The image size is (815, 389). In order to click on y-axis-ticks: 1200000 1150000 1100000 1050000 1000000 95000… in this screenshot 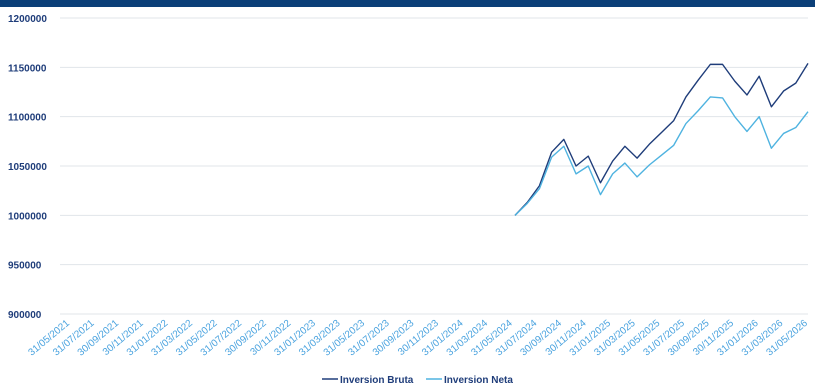, I will do `click(27, 167)`.